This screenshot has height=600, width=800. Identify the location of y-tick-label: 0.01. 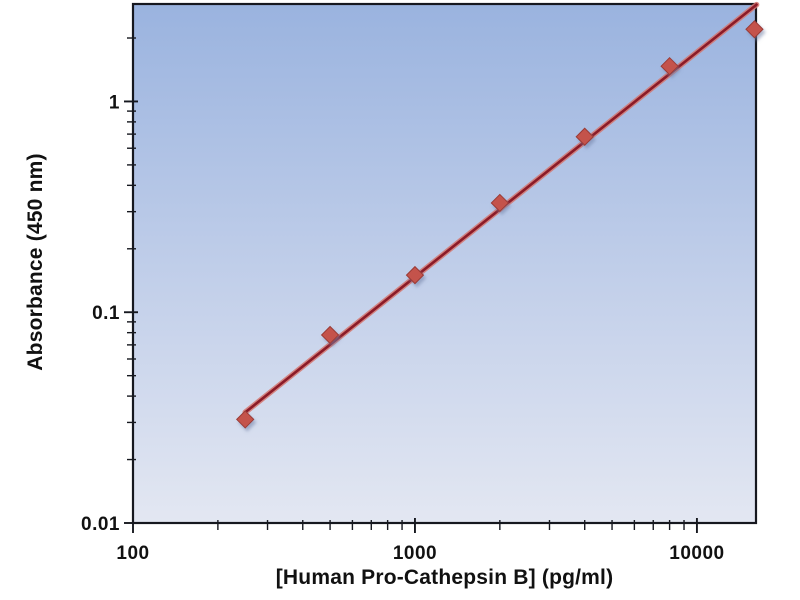
(100, 524).